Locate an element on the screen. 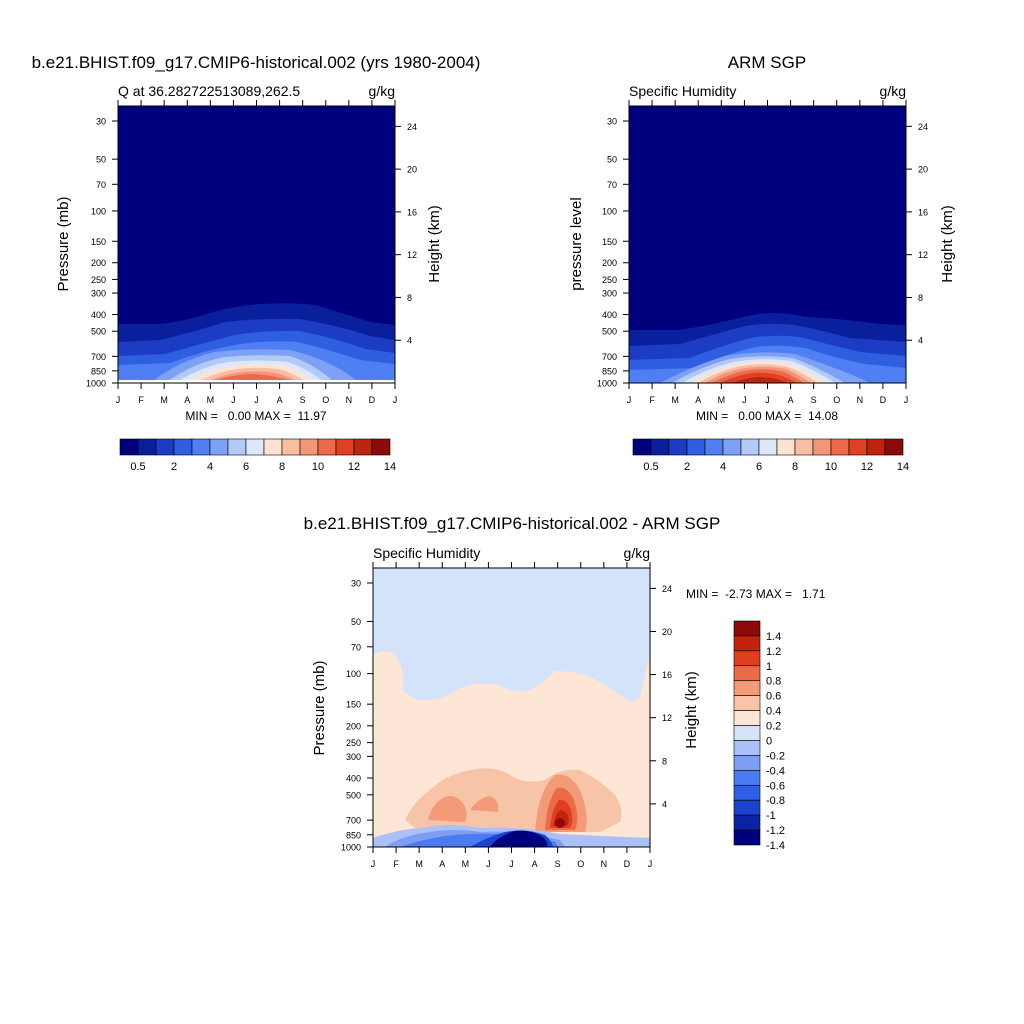 This screenshot has height=1024, width=1024. y-tick-label: 100 is located at coordinates (98, 211).